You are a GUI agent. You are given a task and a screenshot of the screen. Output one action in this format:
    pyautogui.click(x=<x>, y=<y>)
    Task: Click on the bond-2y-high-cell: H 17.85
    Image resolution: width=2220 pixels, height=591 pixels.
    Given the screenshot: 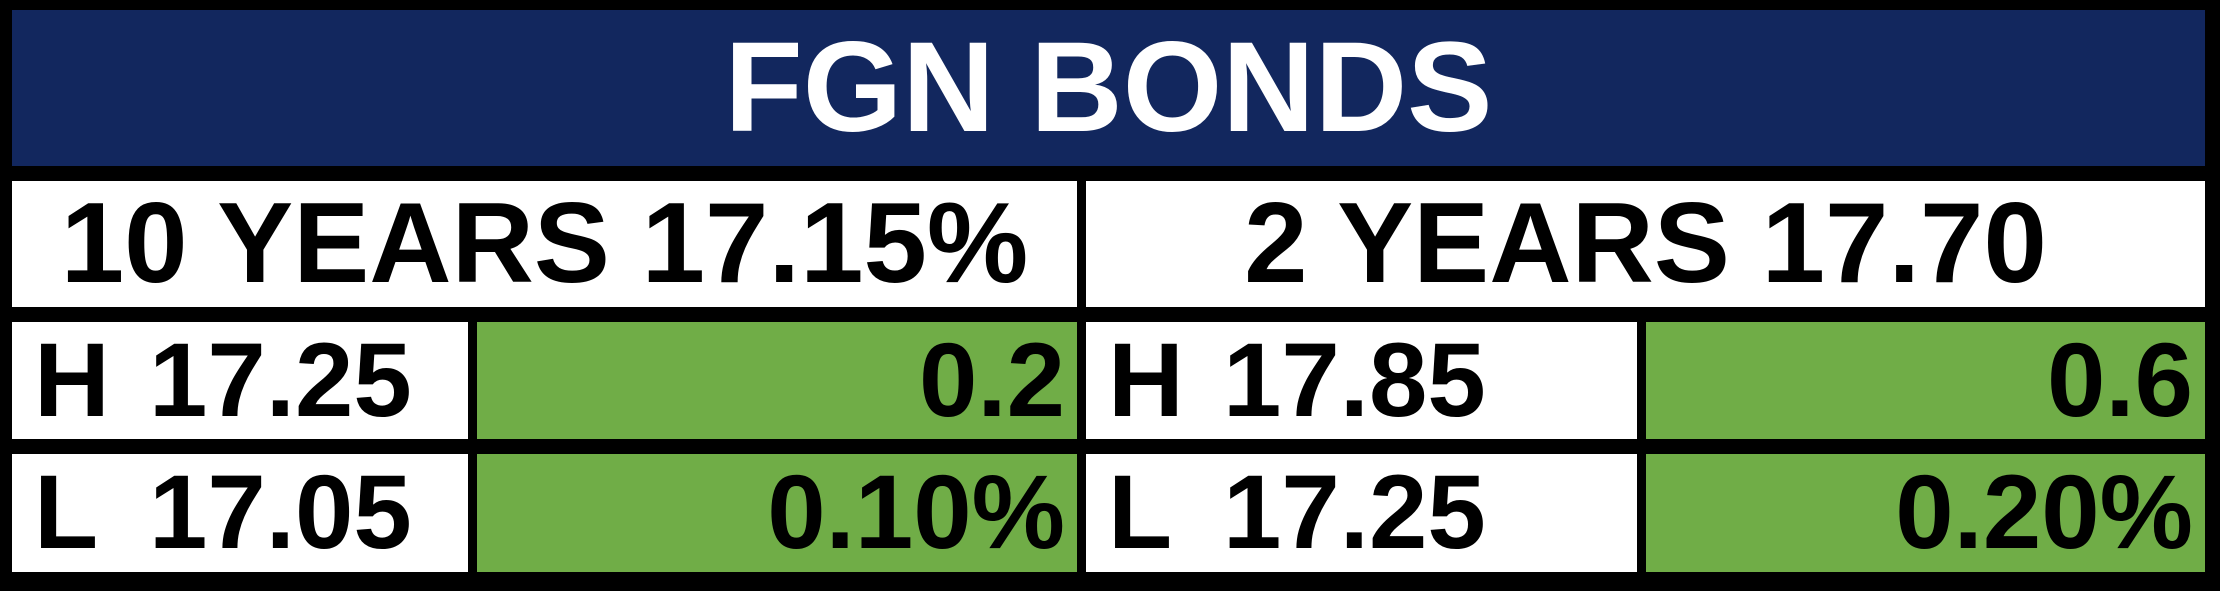 What is the action you would take?
    pyautogui.click(x=1361, y=380)
    